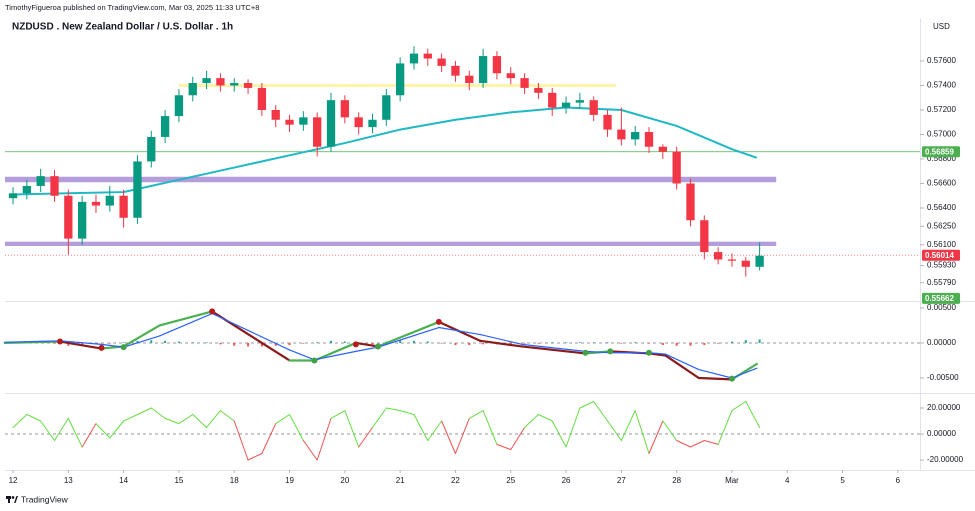 The width and height of the screenshot is (975, 511). What do you see at coordinates (941, 109) in the screenshot?
I see `y-tick-label: 0.57200` at bounding box center [941, 109].